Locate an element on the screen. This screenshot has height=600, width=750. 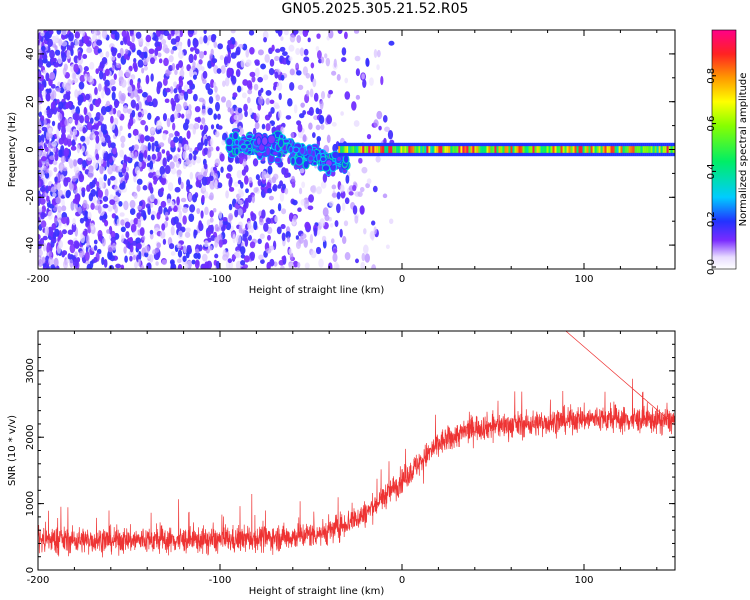
spec-ytick-label: 0 is located at coordinates (30, 149).